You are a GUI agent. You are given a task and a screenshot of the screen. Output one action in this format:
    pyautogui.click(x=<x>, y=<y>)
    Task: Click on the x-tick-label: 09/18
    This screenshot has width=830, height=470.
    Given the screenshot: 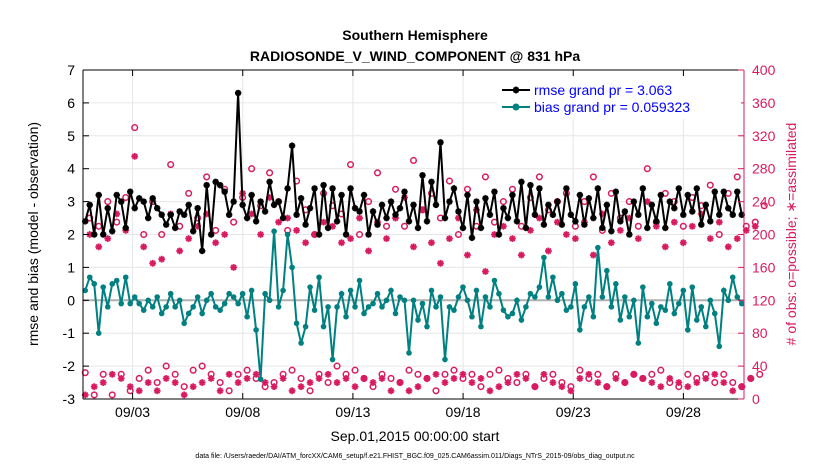 What is the action you would take?
    pyautogui.click(x=463, y=412)
    